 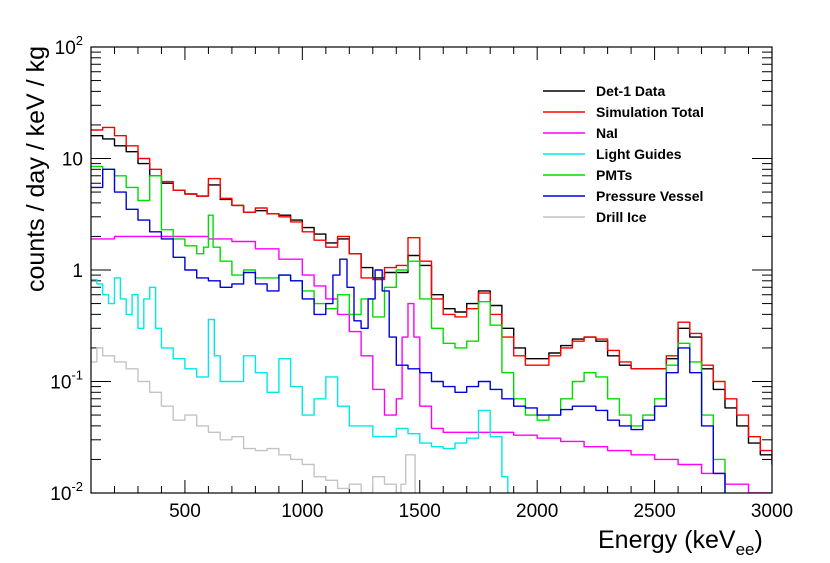 What do you see at coordinates (607, 133) in the screenshot?
I see `legend-label-nai: NaI` at bounding box center [607, 133].